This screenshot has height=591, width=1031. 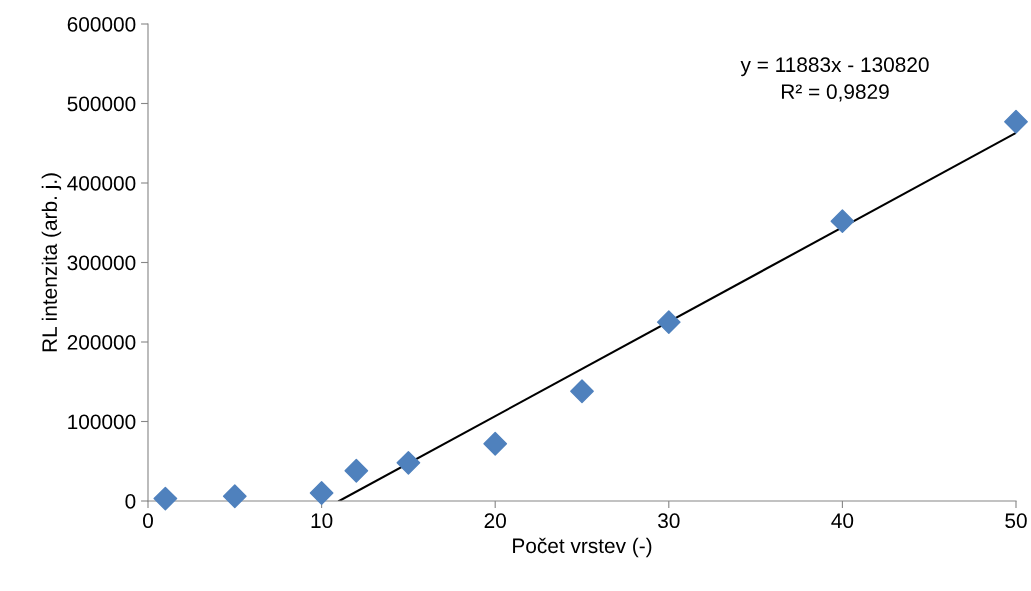 I want to click on y-axis-title: RL intenzita (arb. j.), so click(x=51, y=262).